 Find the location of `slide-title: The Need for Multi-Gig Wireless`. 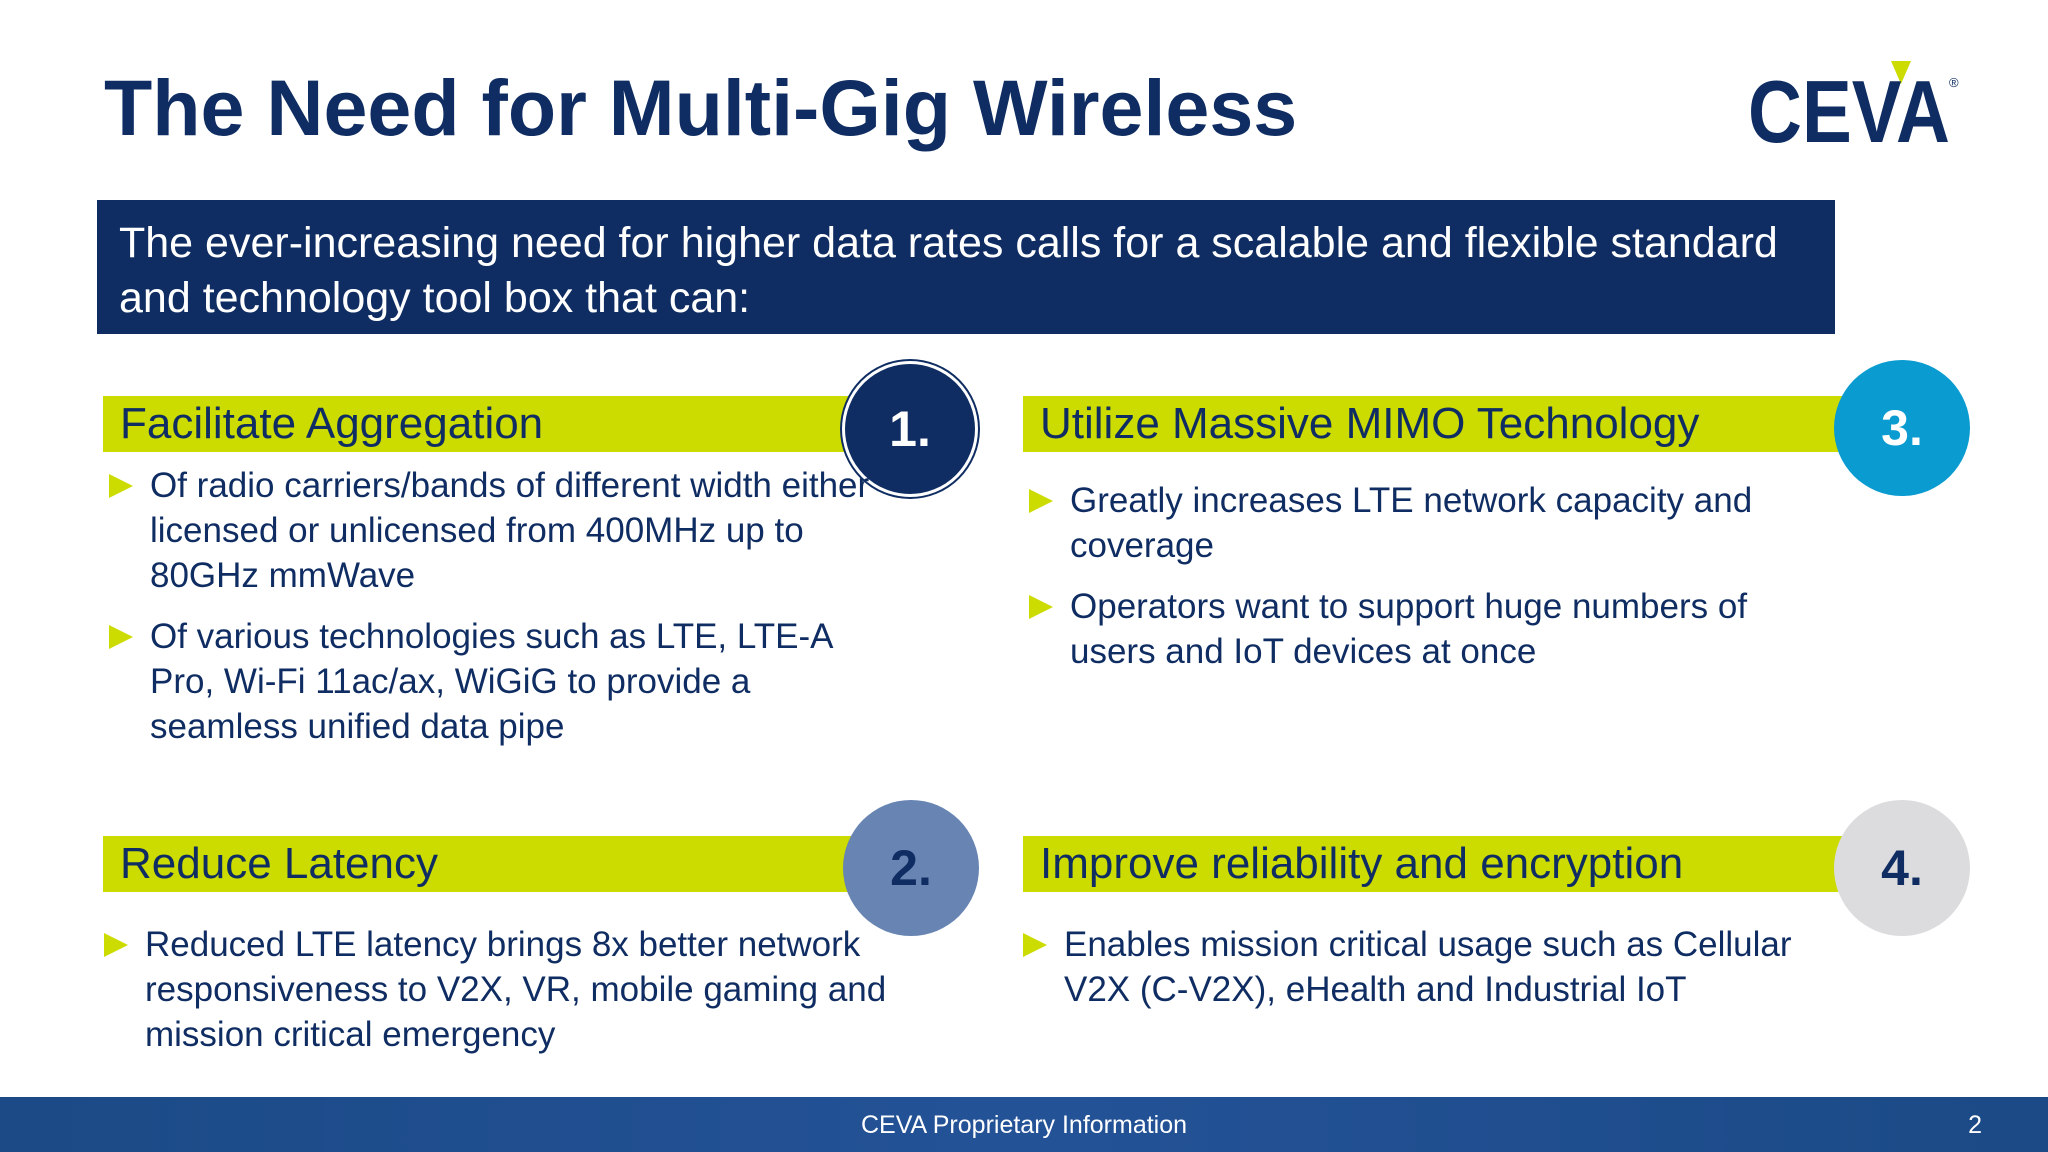

slide-title: The Need for Multi-Gig Wireless is located at coordinates (701, 107).